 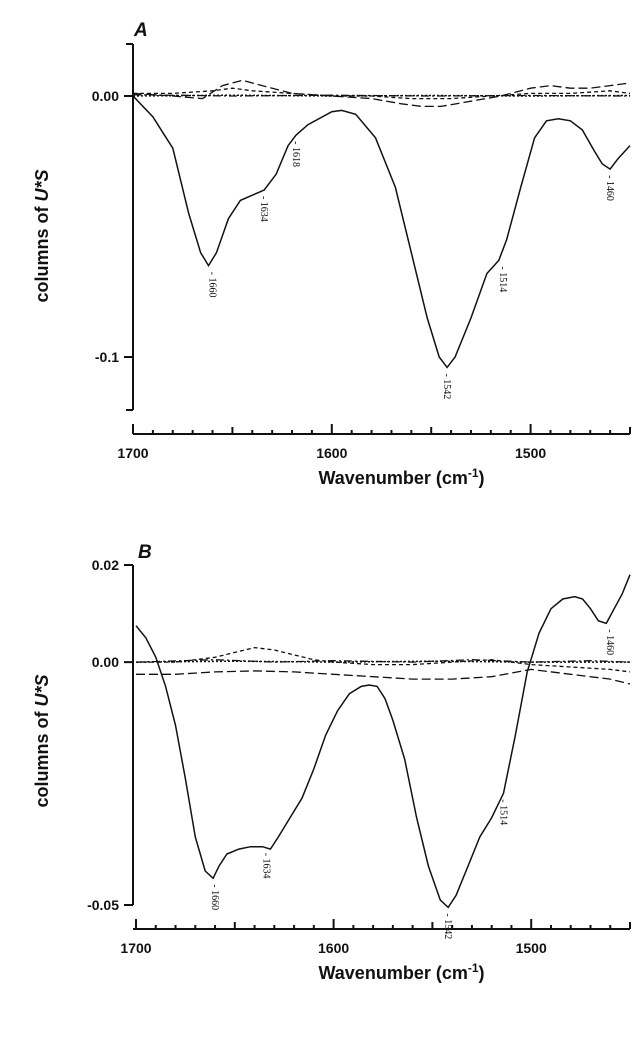 What do you see at coordinates (105, 662) in the screenshot?
I see `panel-b-y-tick-label: 0.00` at bounding box center [105, 662].